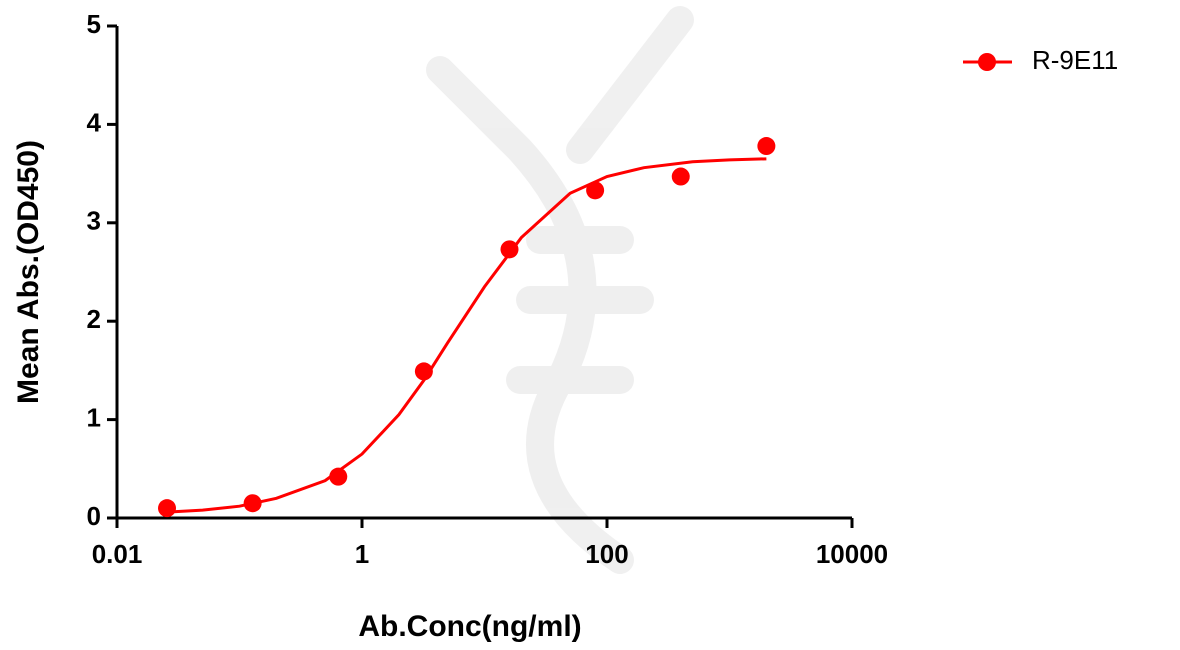 This screenshot has width=1180, height=650. I want to click on x-tick-label: 0.01, so click(117, 554).